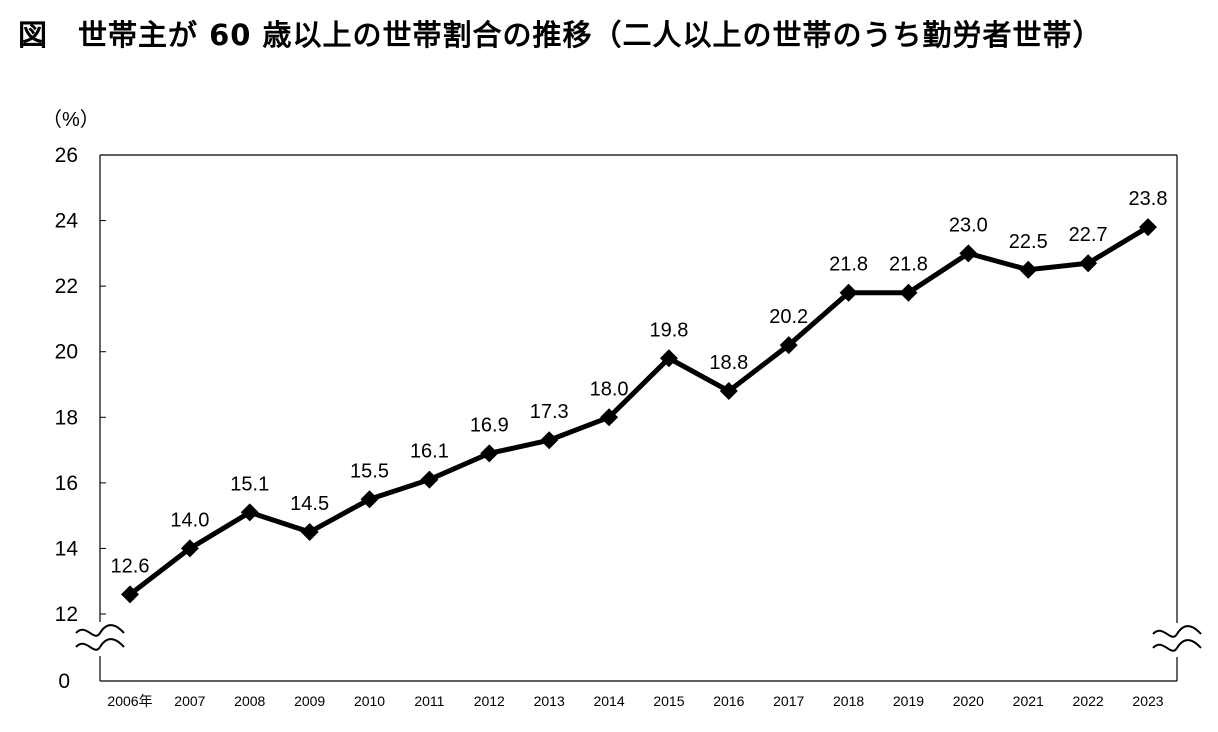  What do you see at coordinates (1148, 199) in the screenshot?
I see `data-label: 23.8` at bounding box center [1148, 199].